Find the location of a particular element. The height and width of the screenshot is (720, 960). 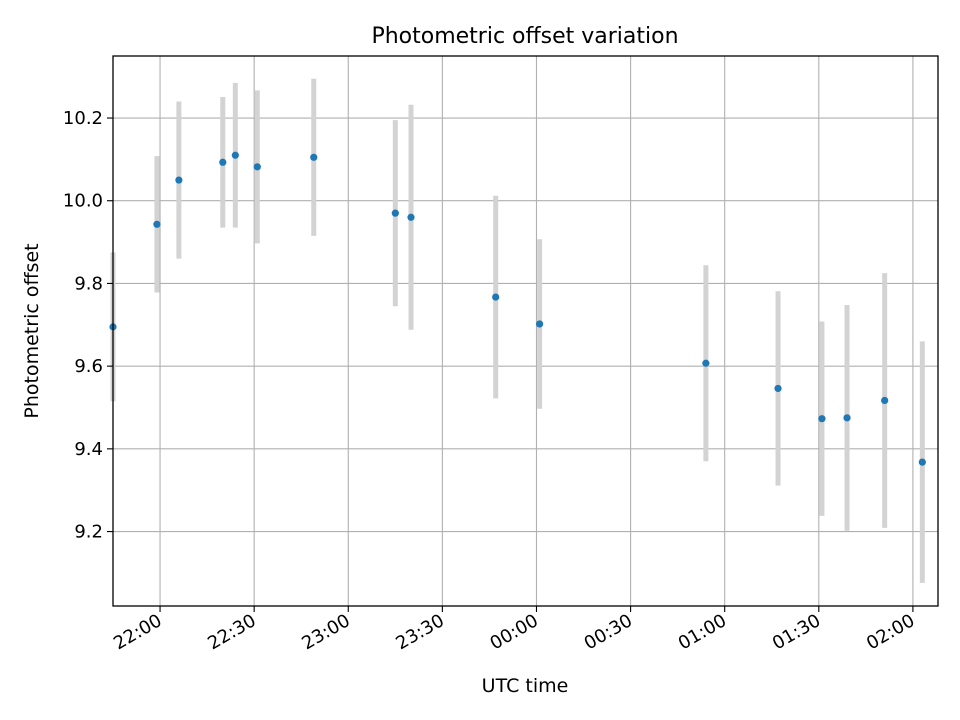

x-axis-label: UTC time is located at coordinates (525, 686).